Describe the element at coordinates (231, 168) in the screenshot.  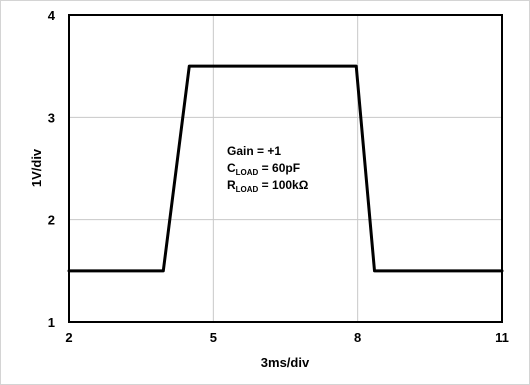
I see `annotation-cload-prefix: C` at that location.